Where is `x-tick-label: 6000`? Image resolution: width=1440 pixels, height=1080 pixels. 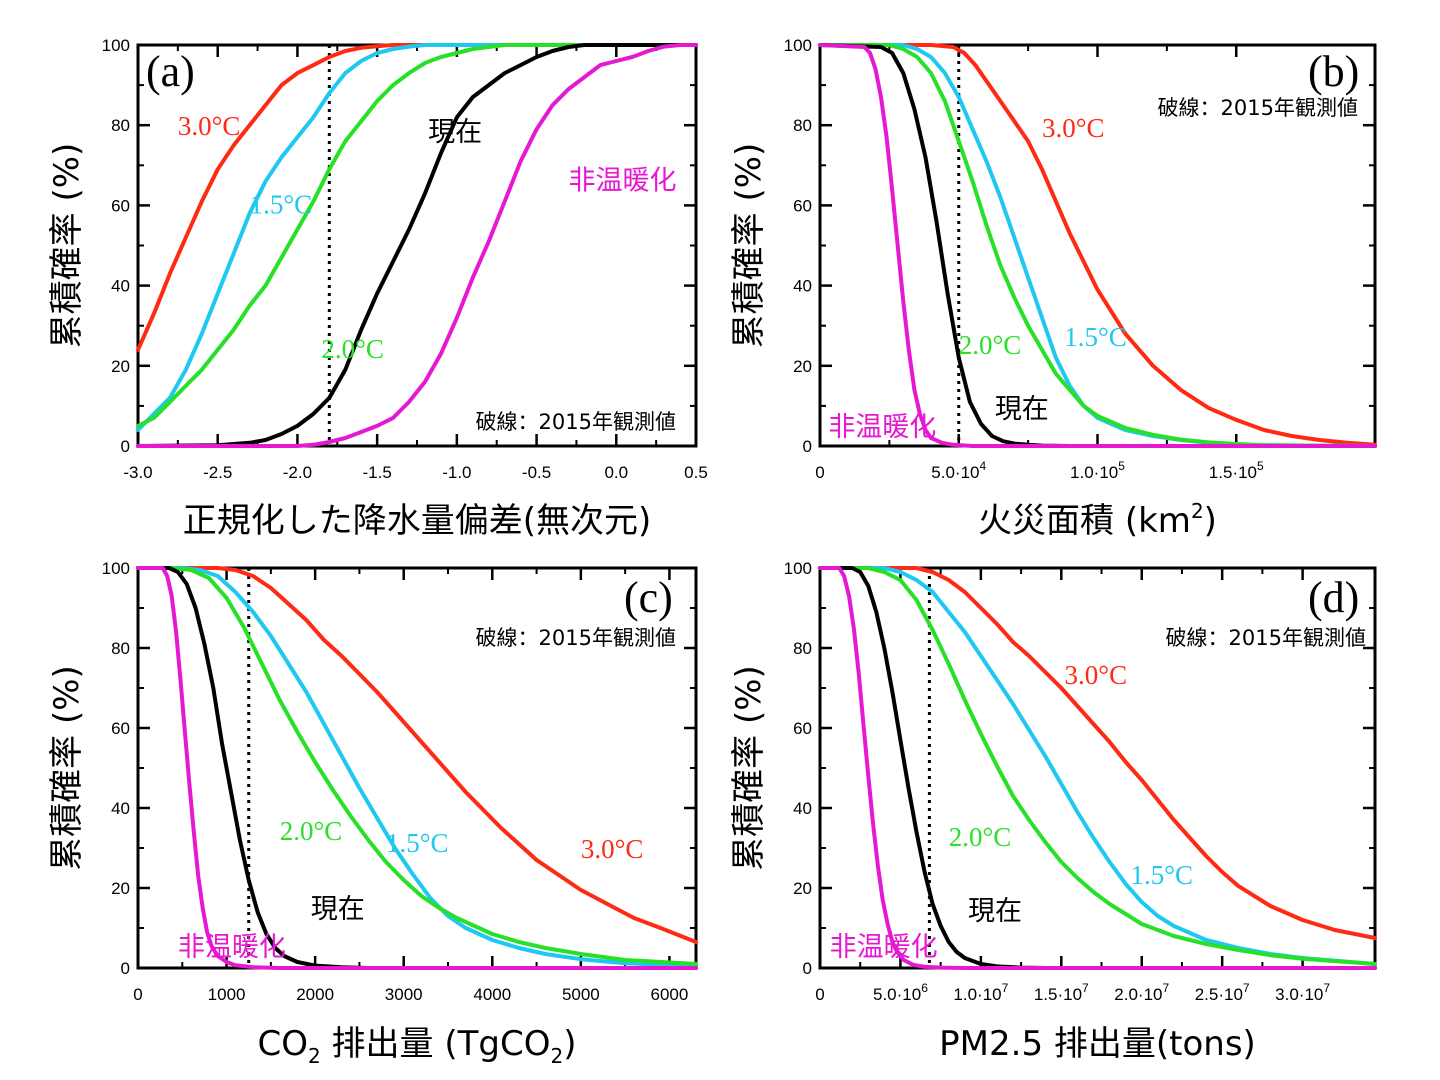 x-tick-label: 6000 is located at coordinates (670, 994).